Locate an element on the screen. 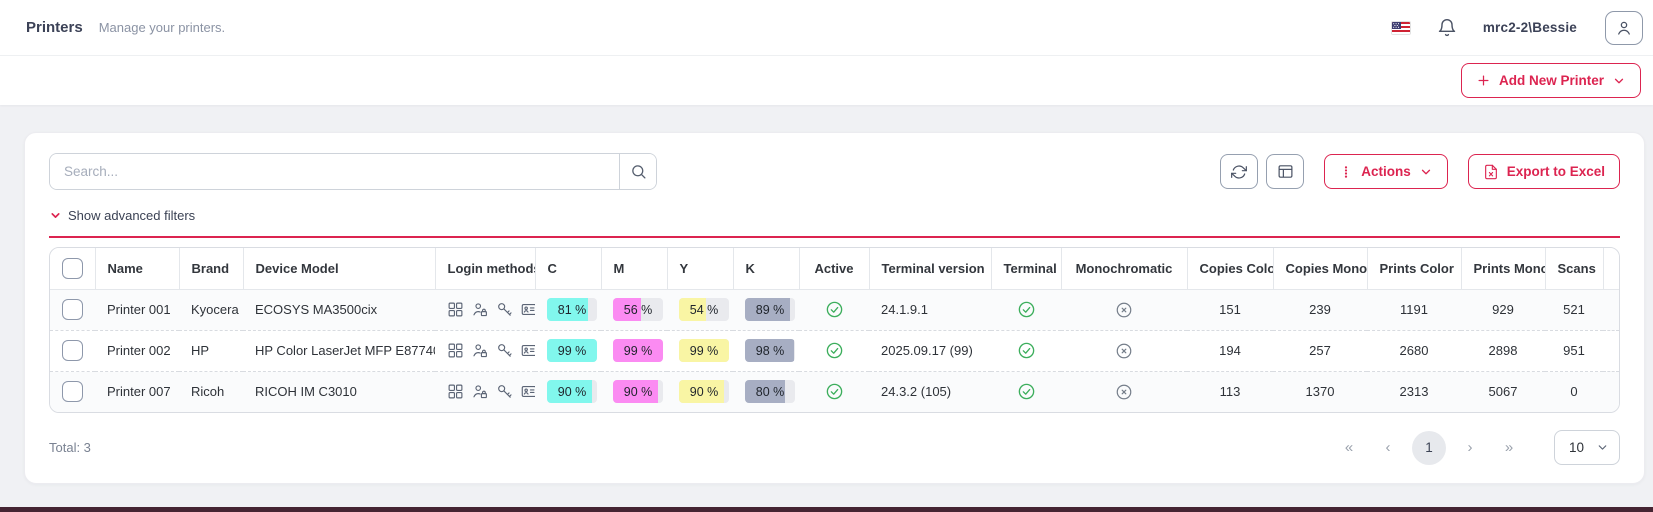 Image resolution: width=1653 pixels, height=512 pixels. export-to-excel-label: Export to Excel is located at coordinates (1555, 171).